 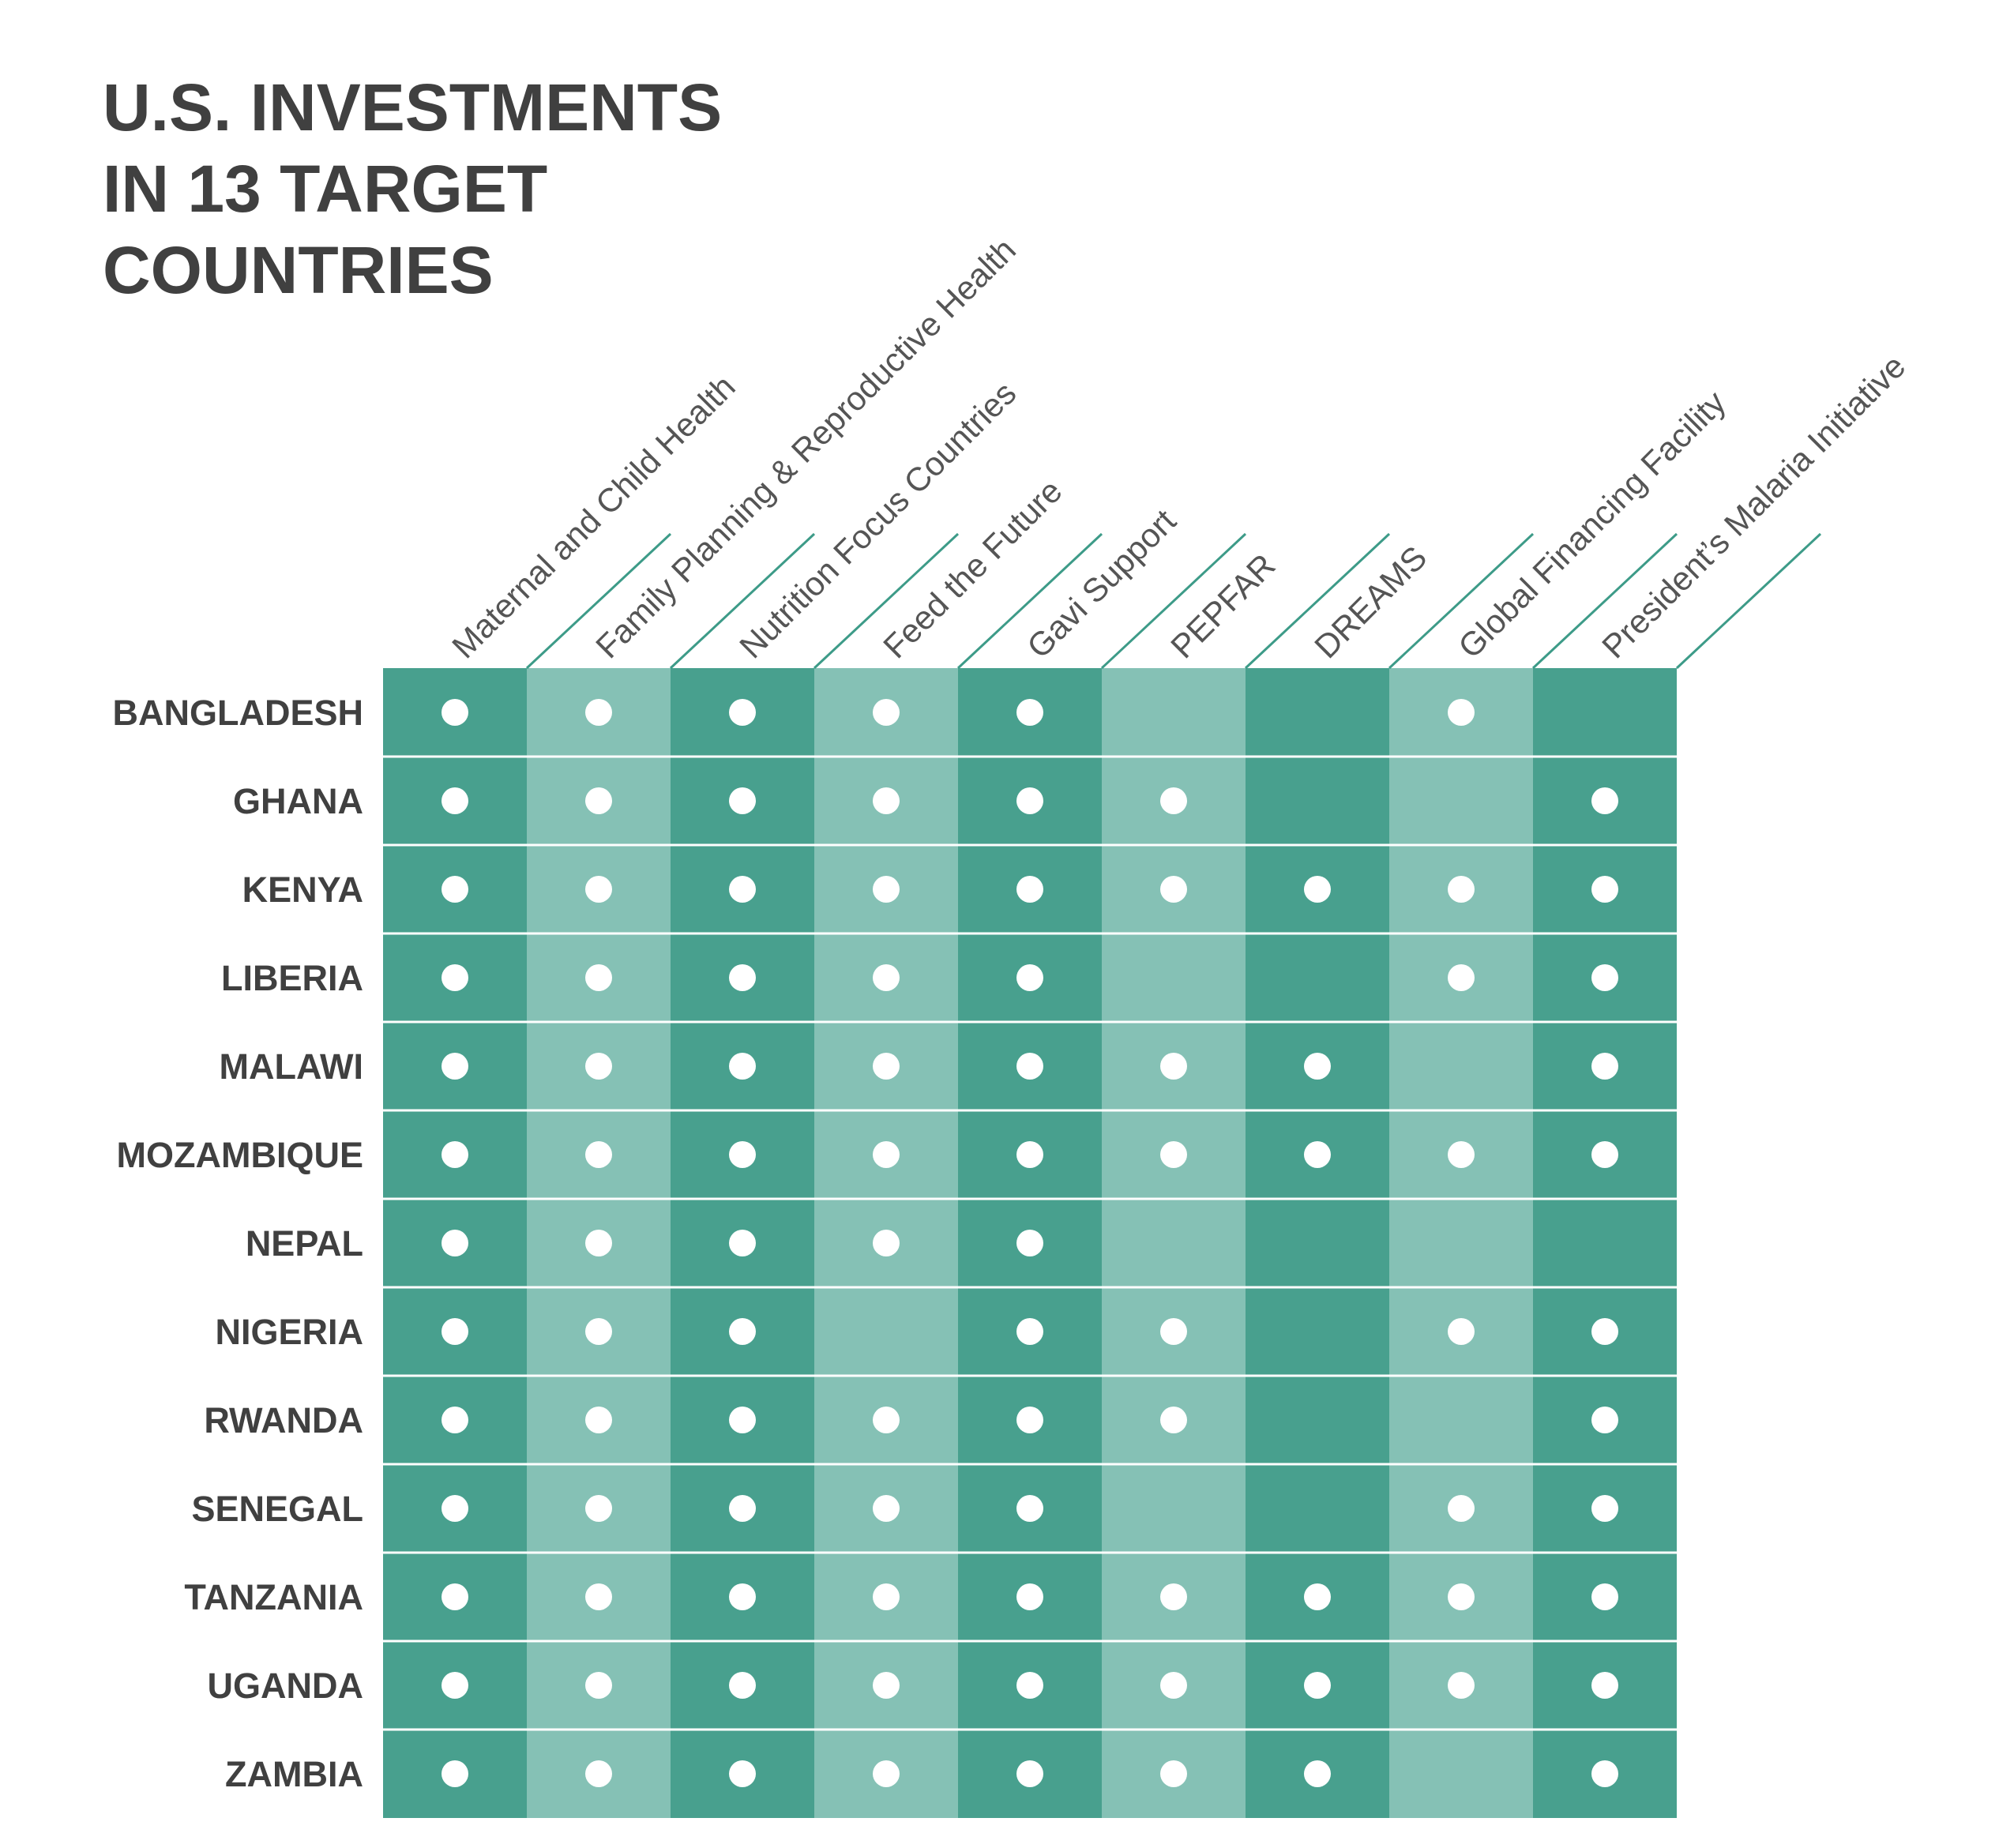 I want to click on chart-title-line: U.S. INVESTMENTS, so click(x=413, y=107).